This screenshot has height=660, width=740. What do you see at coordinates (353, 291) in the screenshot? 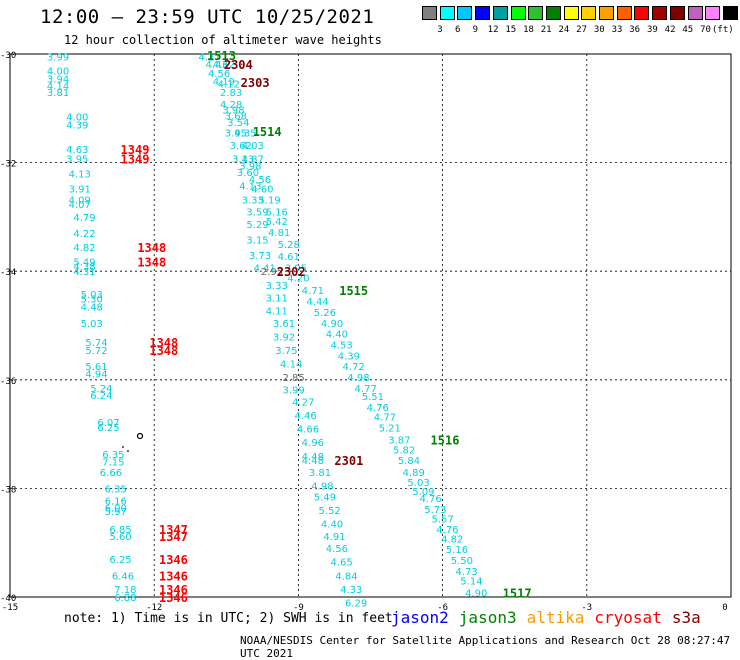
I see `pass-time-label: 1515` at bounding box center [353, 291].